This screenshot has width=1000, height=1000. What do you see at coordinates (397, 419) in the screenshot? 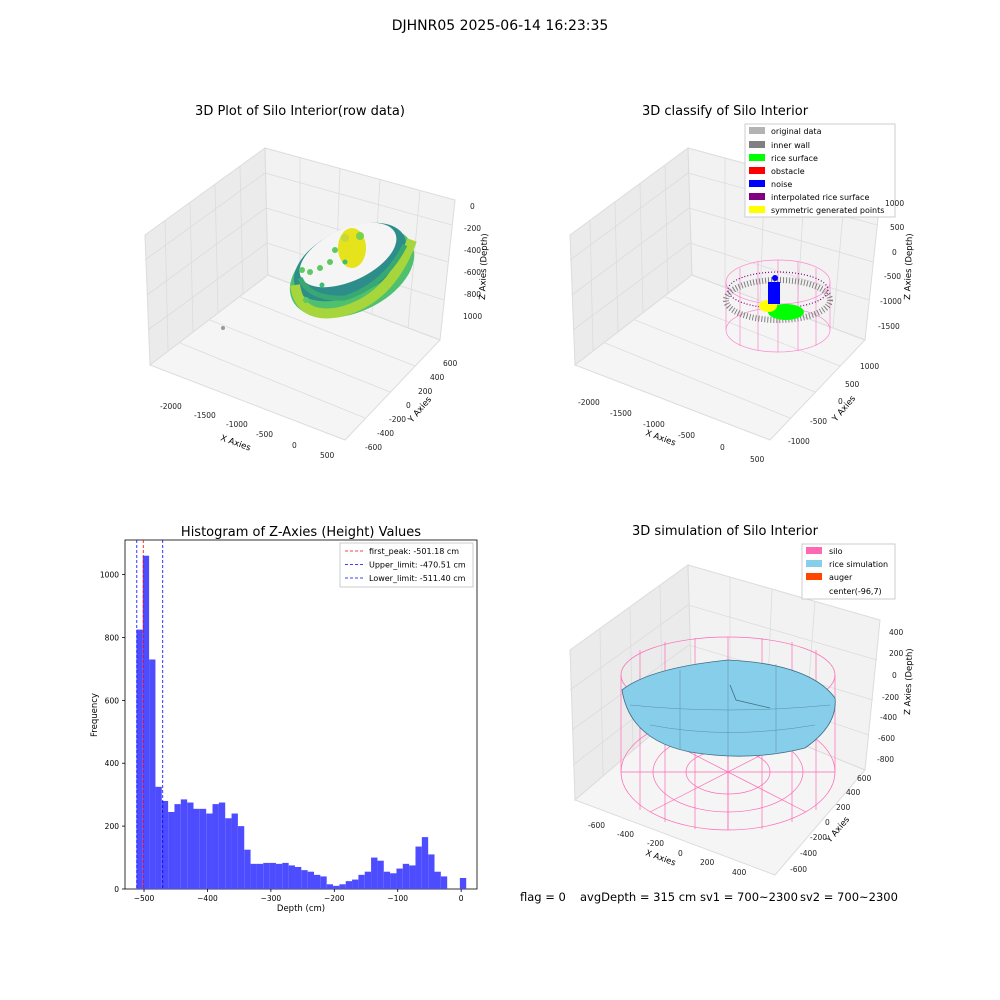
I see `raw-y-tick: -200` at bounding box center [397, 419].